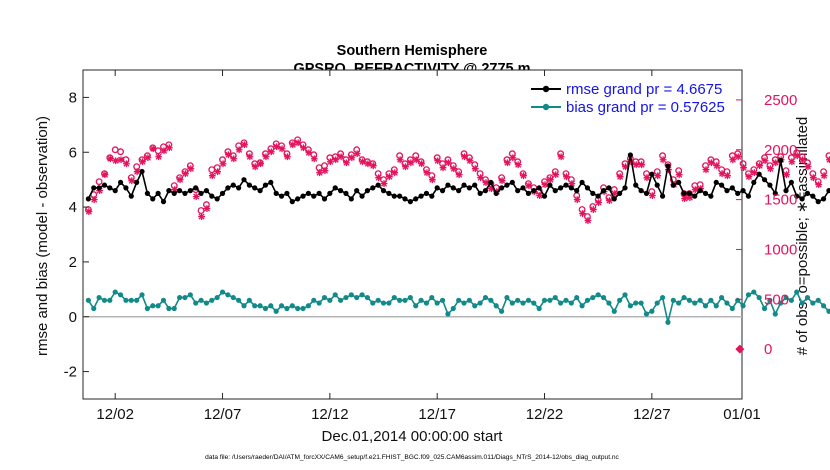 This screenshot has width=830, height=470. What do you see at coordinates (645, 107) in the screenshot?
I see `legend-bias-label: bias grand pr = 0.57625` at bounding box center [645, 107].